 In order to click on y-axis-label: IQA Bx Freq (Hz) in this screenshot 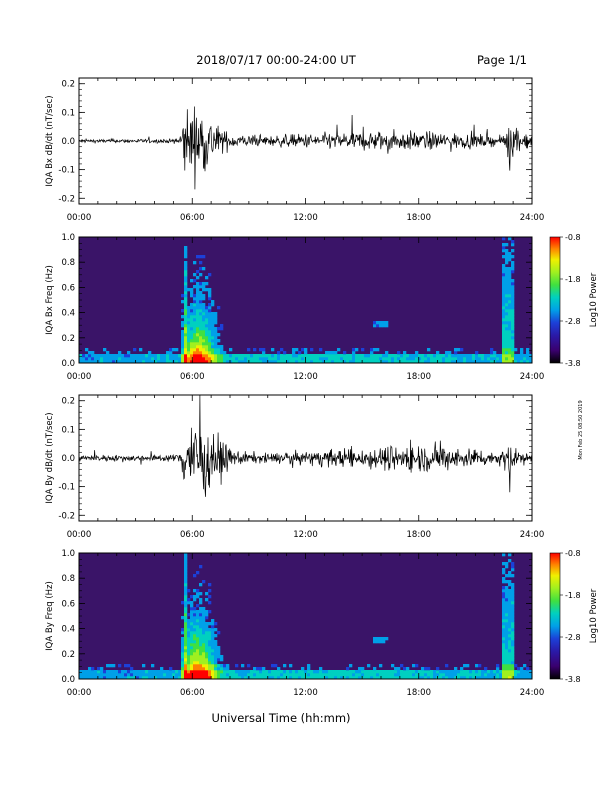, I will do `click(50, 300)`.